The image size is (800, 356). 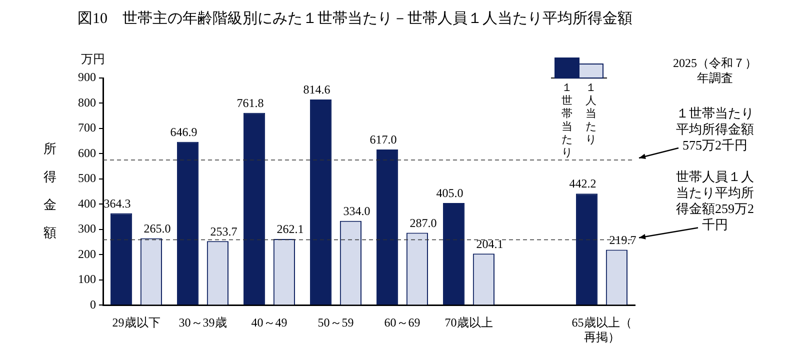 I want to click on data-label: 265.0, so click(x=157, y=228).